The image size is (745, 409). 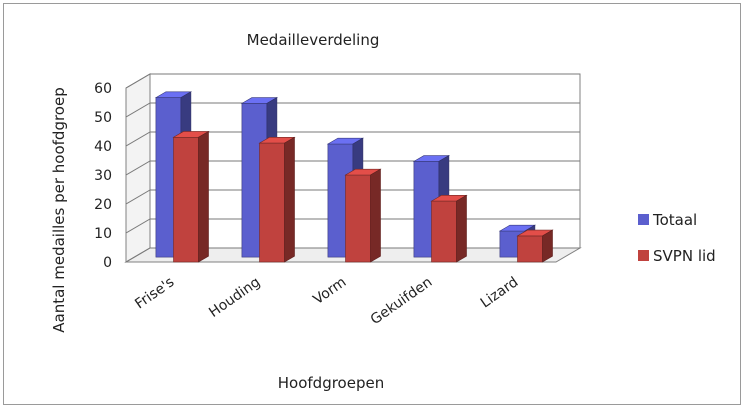 What do you see at coordinates (59, 209) in the screenshot?
I see `y-axis-label: Aantal medailles per hoofdgroep` at bounding box center [59, 209].